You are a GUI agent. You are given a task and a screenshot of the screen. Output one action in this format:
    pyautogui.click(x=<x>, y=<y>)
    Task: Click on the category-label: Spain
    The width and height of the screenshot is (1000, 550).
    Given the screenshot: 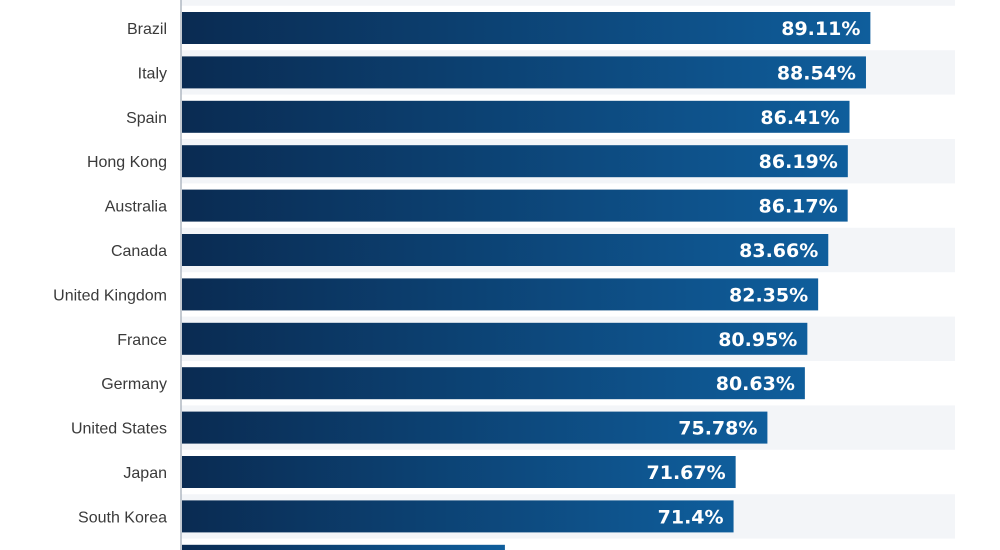 What is the action you would take?
    pyautogui.click(x=146, y=118)
    